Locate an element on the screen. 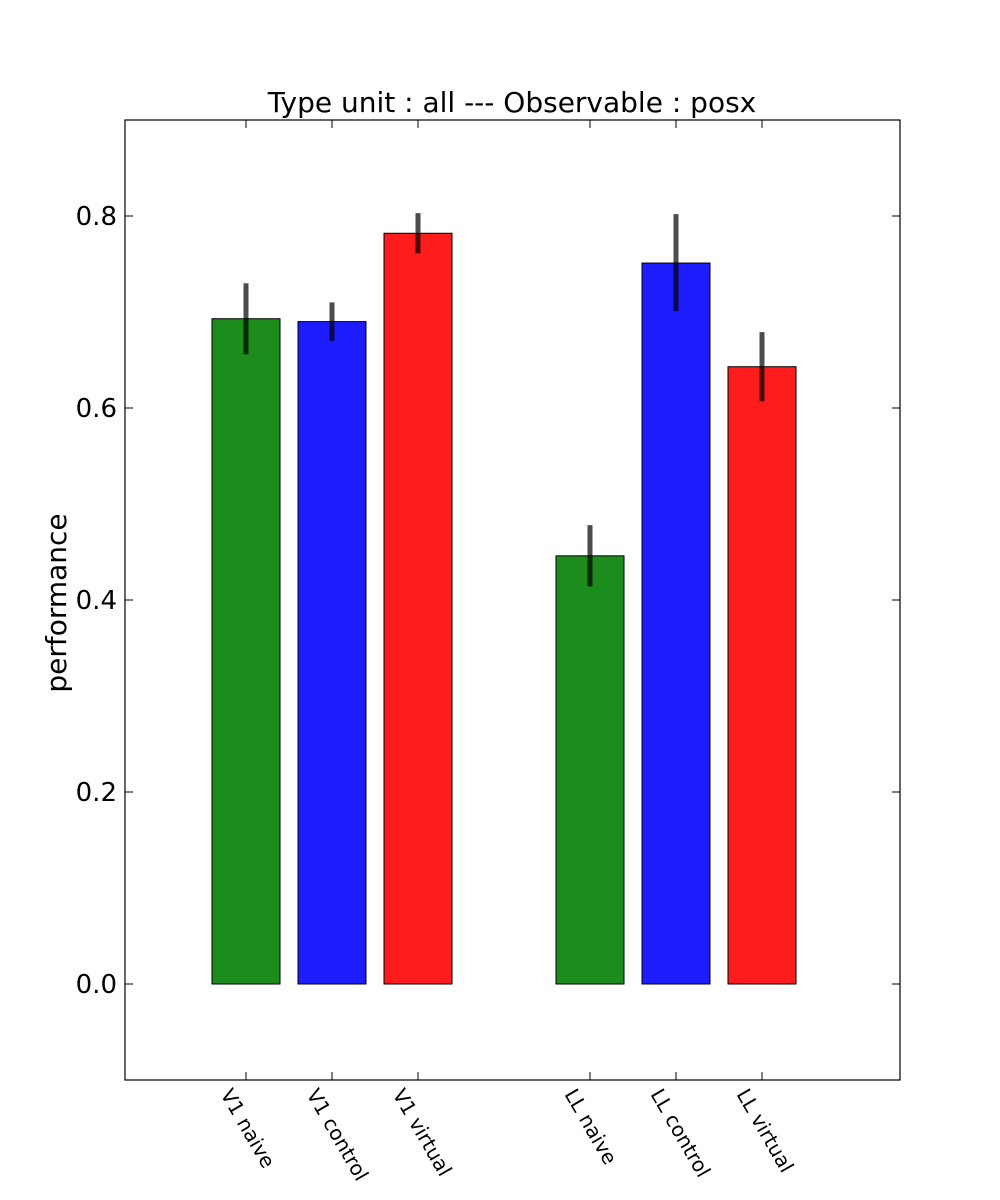  x-tick-label: LL virtual is located at coordinates (765, 1131).